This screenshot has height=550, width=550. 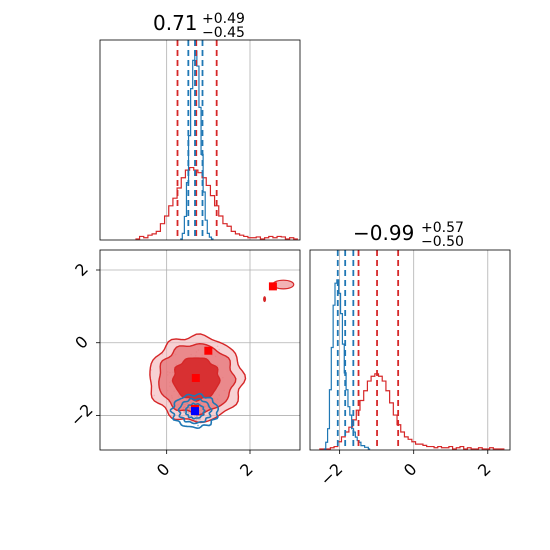 What do you see at coordinates (414, 350) in the screenshot?
I see `panel-2-grid` at bounding box center [414, 350].